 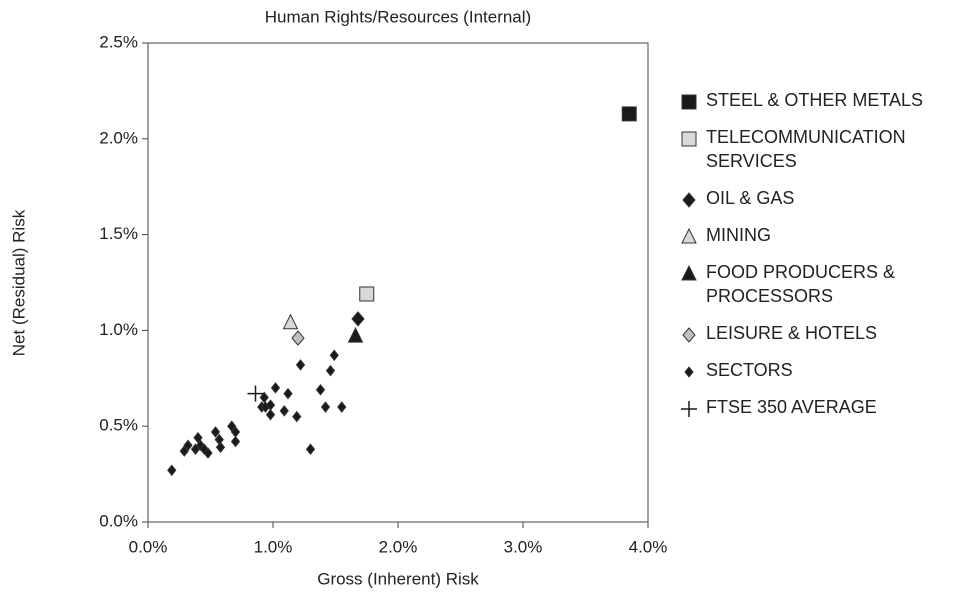 I want to click on legend-item: OIL & GAS, so click(x=815, y=198).